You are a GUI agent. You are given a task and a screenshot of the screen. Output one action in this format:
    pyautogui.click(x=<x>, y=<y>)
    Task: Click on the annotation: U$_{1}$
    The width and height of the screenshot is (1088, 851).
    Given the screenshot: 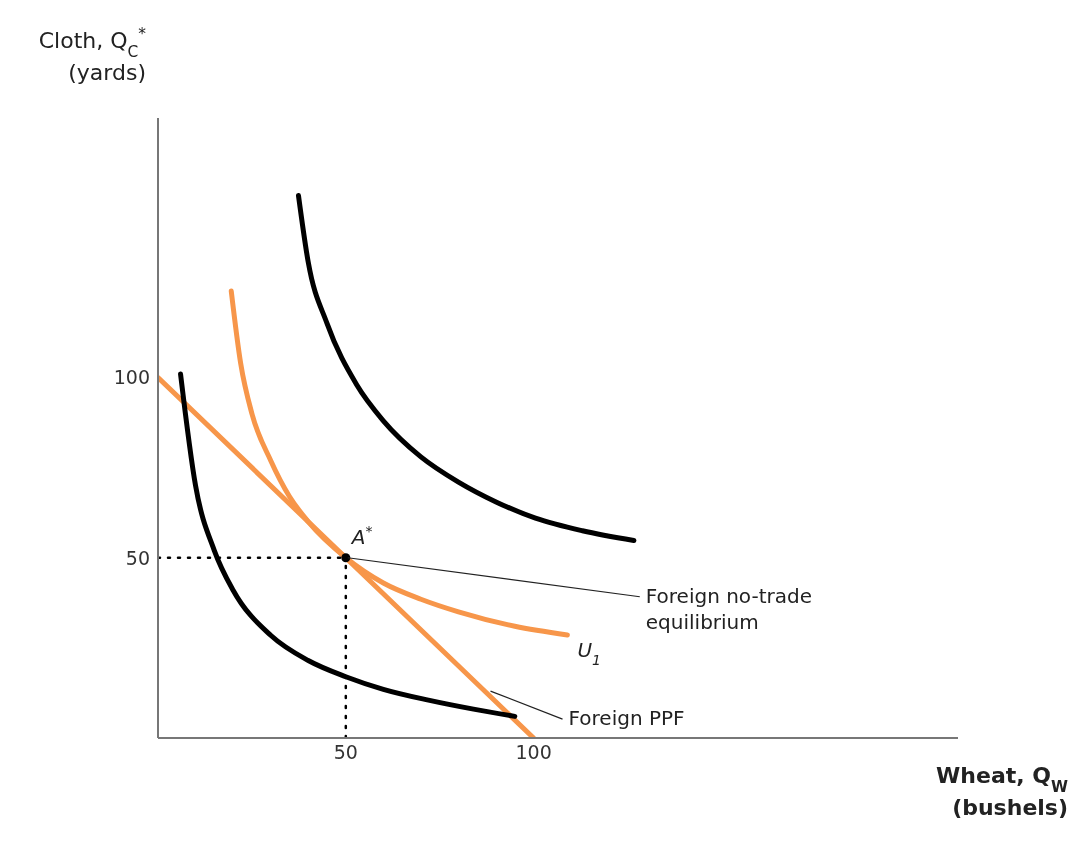 What is the action you would take?
    pyautogui.click(x=589, y=652)
    